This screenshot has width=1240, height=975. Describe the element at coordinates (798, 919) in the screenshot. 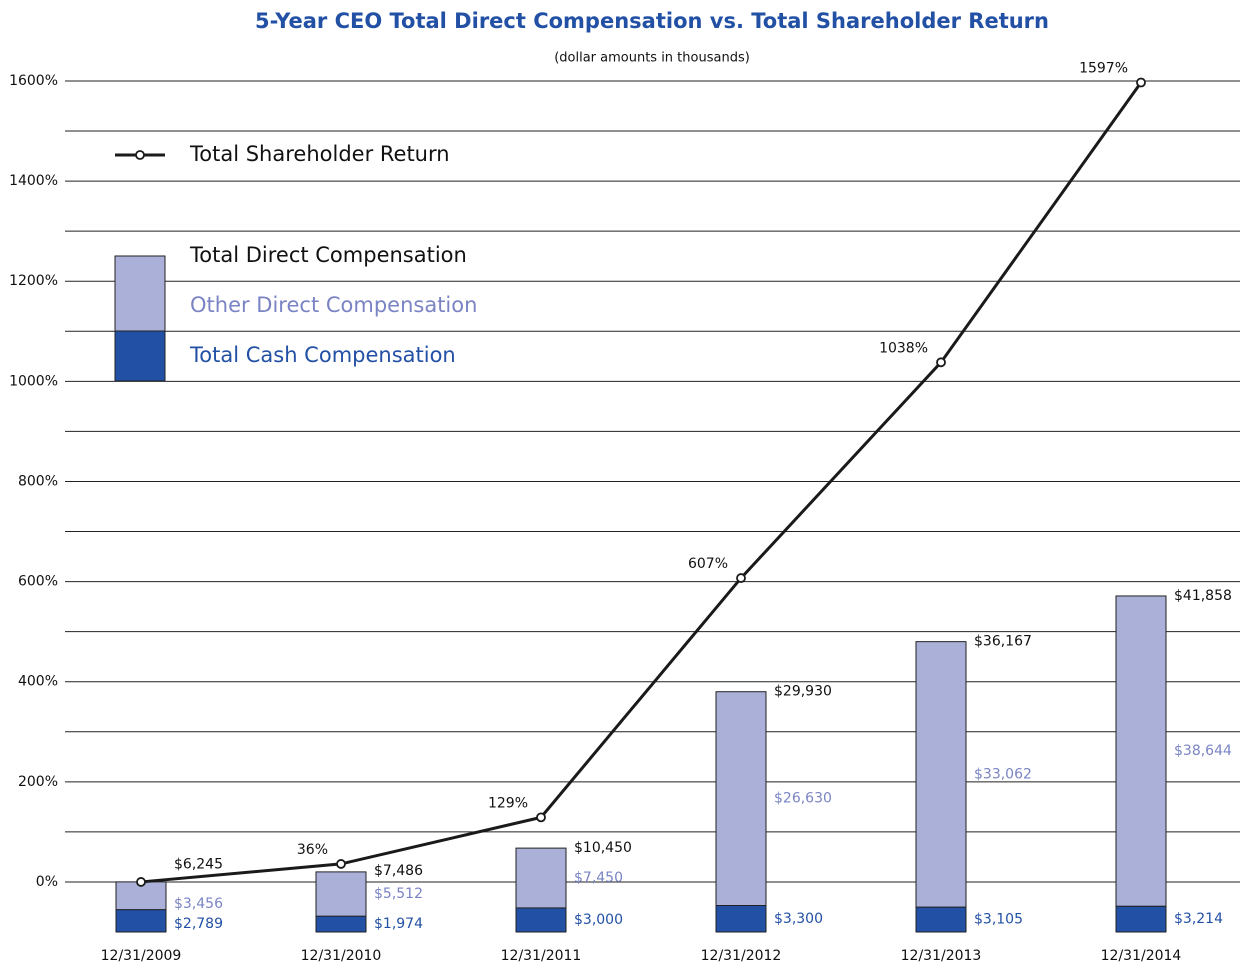

I see `bar-label: $3,300` at that location.